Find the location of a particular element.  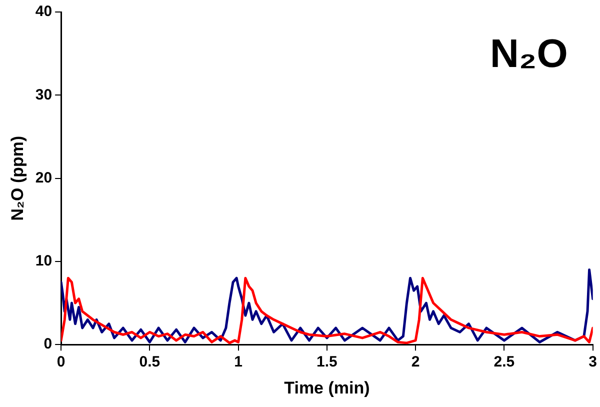

y-tick-label: 0 is located at coordinates (48, 344).